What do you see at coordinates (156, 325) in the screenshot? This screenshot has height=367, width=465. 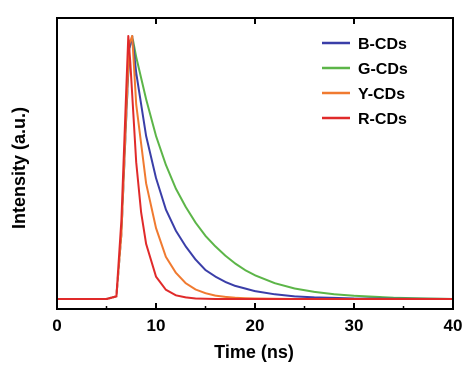 I see `x-tick-label: 10` at bounding box center [156, 325].